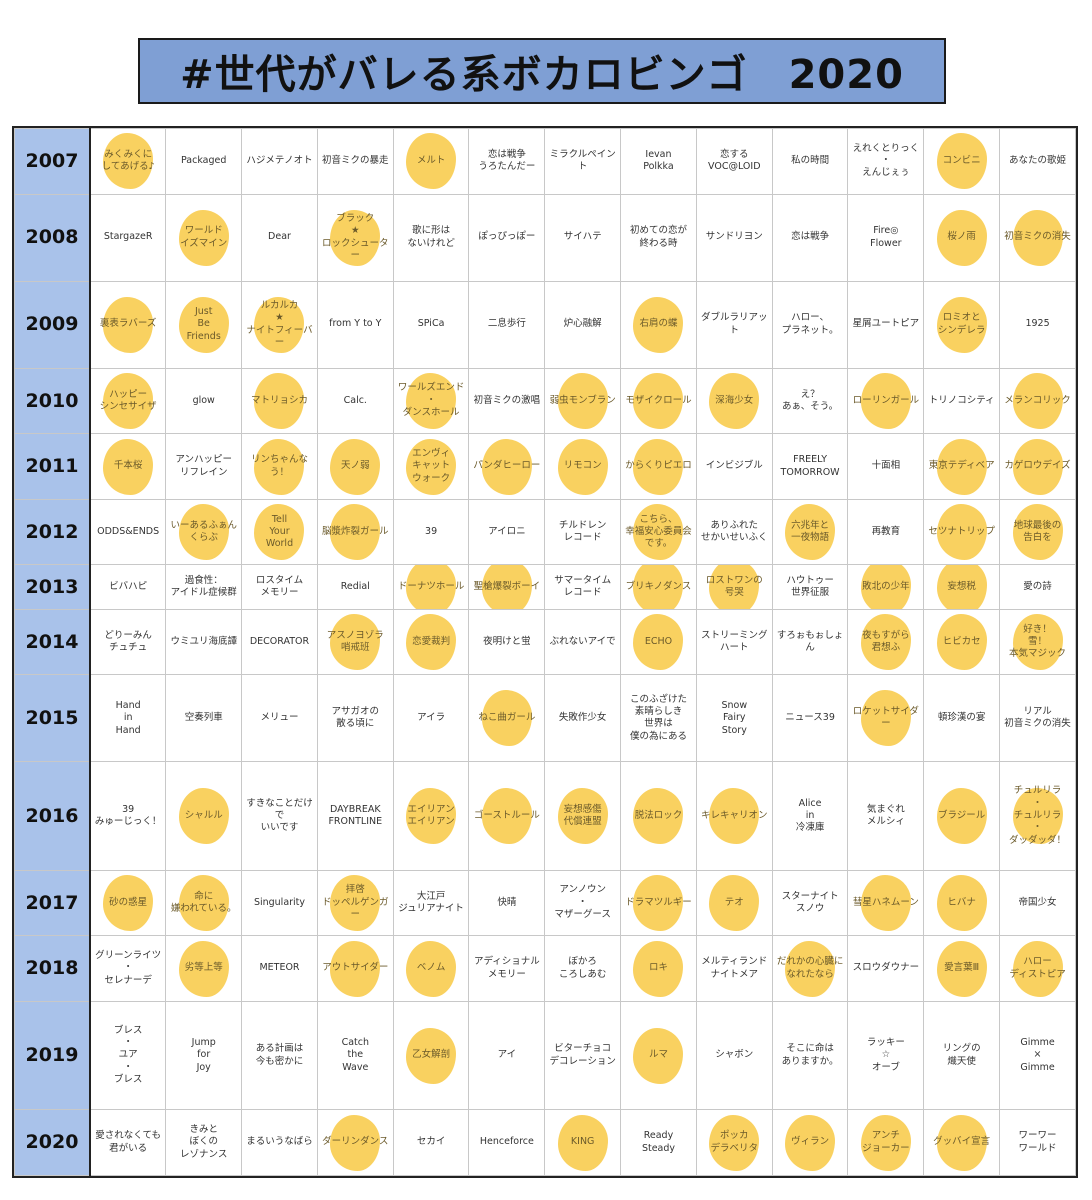  Describe the element at coordinates (962, 718) in the screenshot. I see `bingo-cell: 頓珍漢の宴` at that location.